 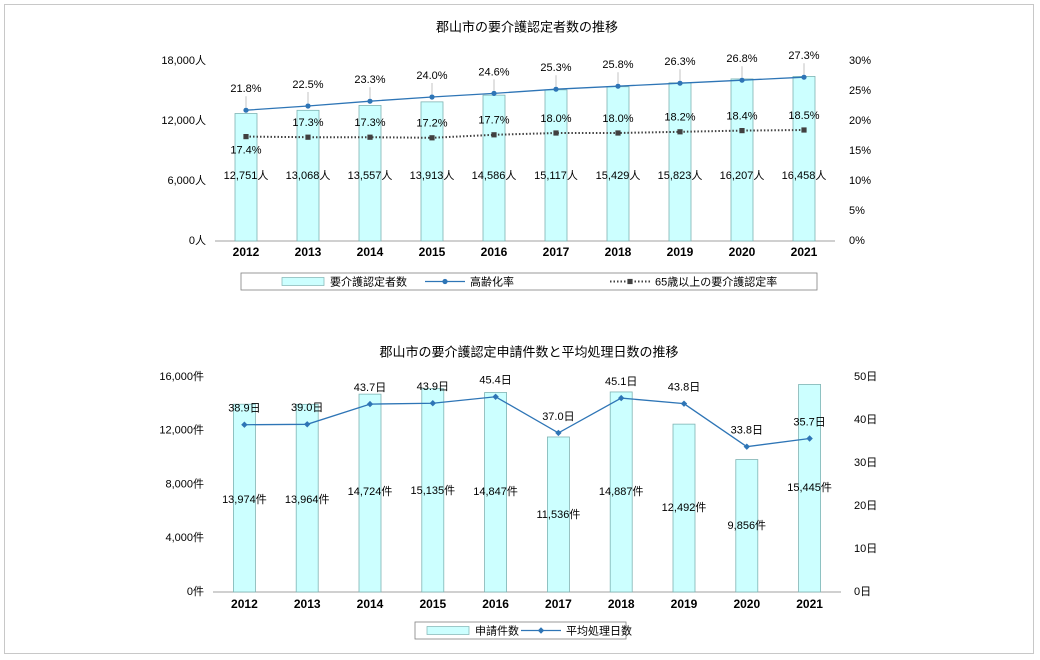 I want to click on chart2-category-label: 2017, so click(x=558, y=604).